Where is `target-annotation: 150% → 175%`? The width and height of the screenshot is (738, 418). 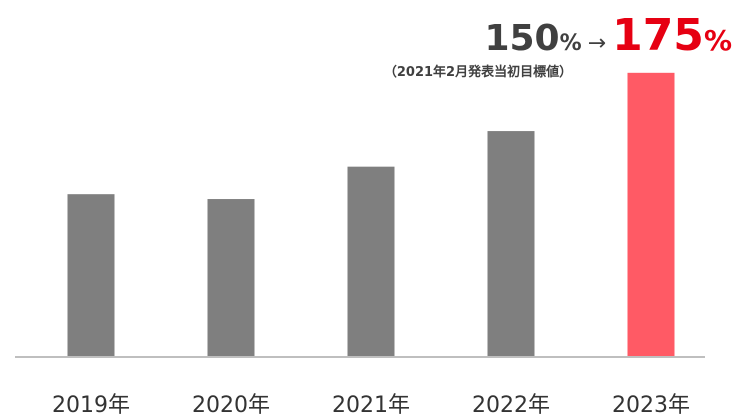 target-annotation: 150% → 175% is located at coordinates (608, 35).